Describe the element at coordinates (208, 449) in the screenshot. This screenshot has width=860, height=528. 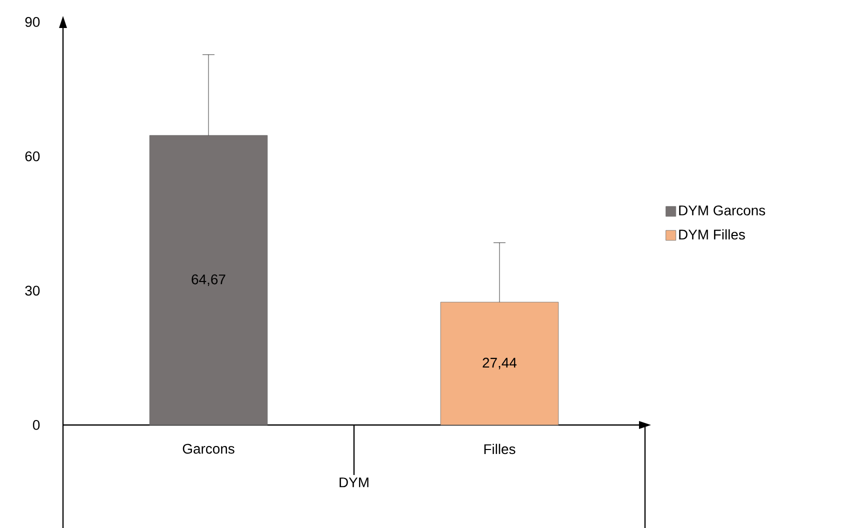
I see `x-tick-label: Garcons` at that location.